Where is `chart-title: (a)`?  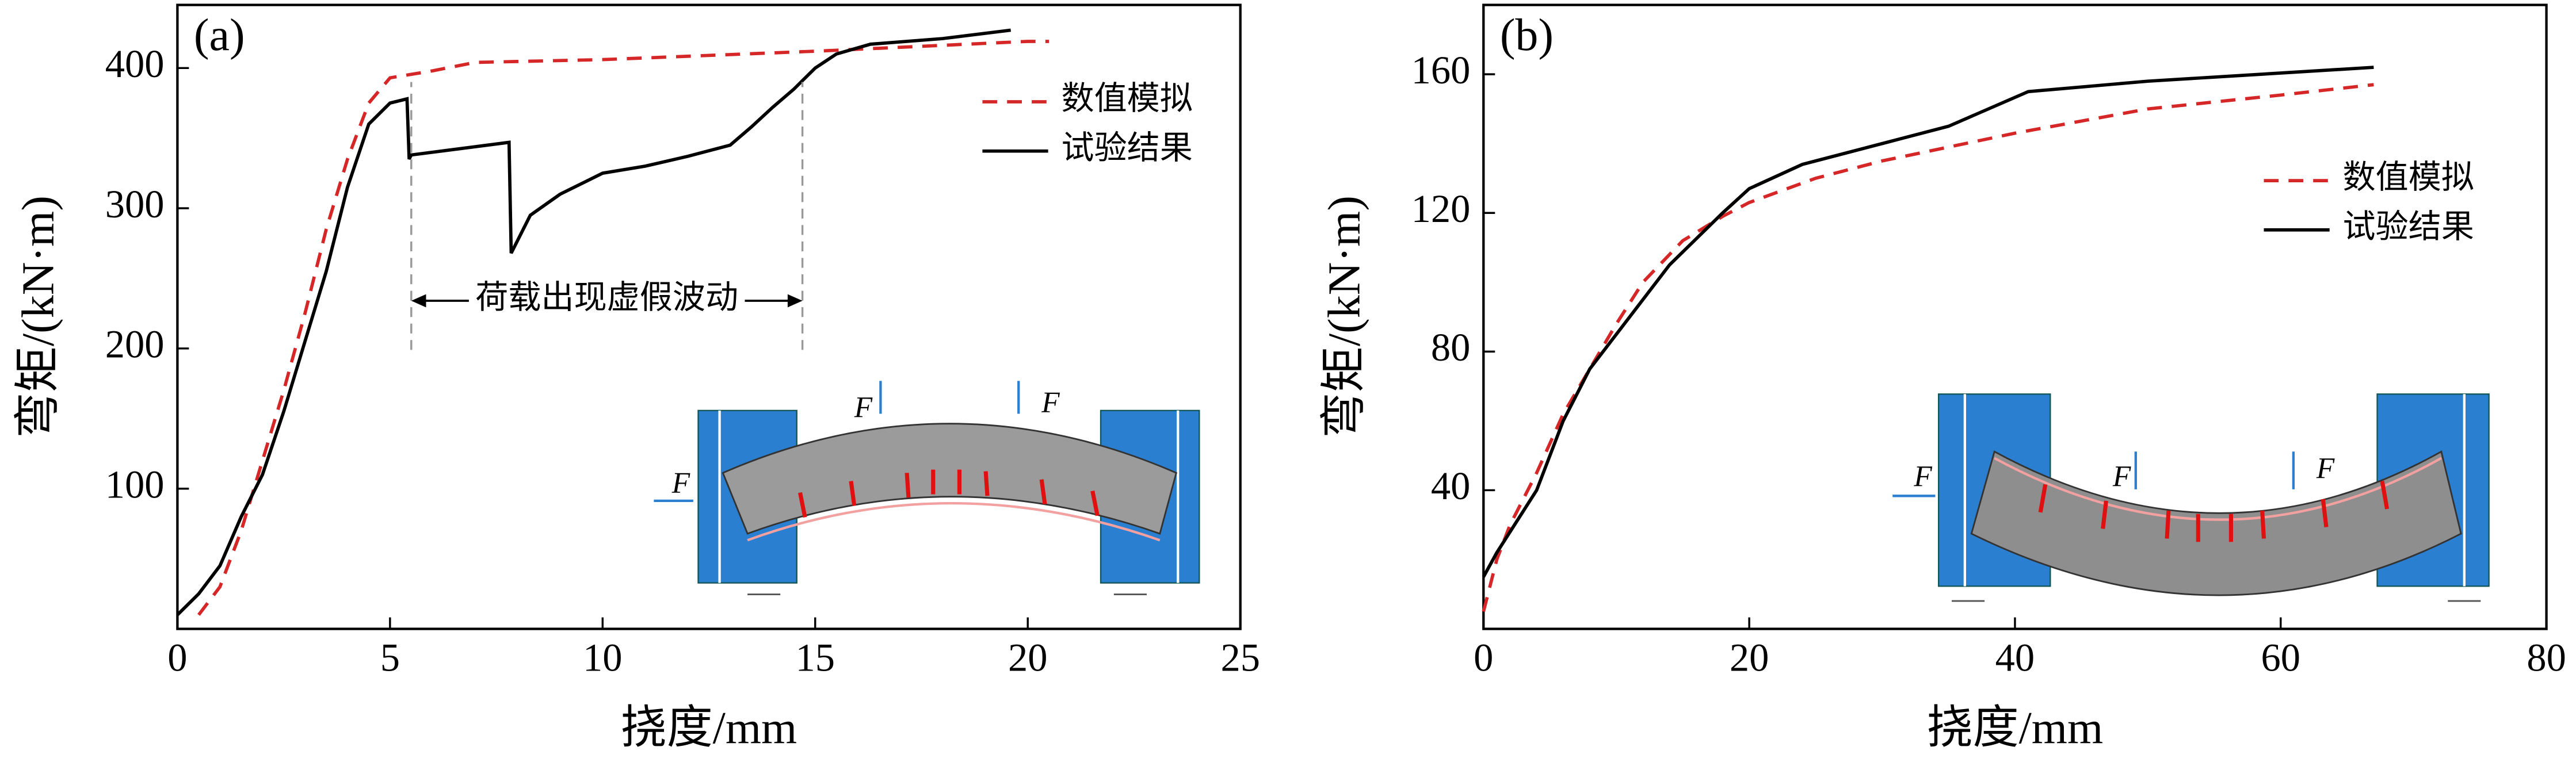 chart-title: (a) is located at coordinates (219, 35).